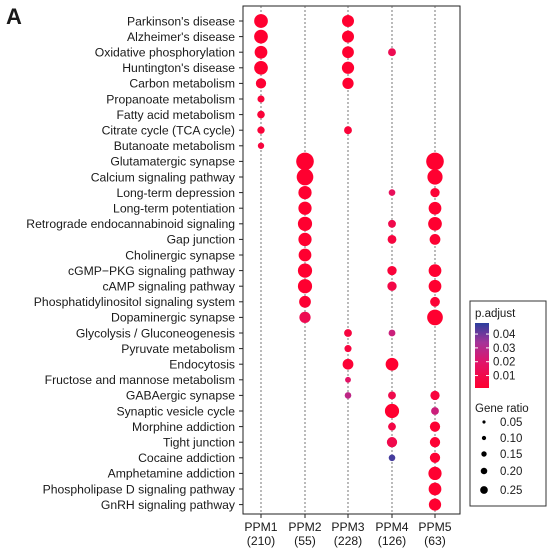 The height and width of the screenshot is (549, 550). I want to click on term-label: Butanoate metabolism, so click(174, 146).